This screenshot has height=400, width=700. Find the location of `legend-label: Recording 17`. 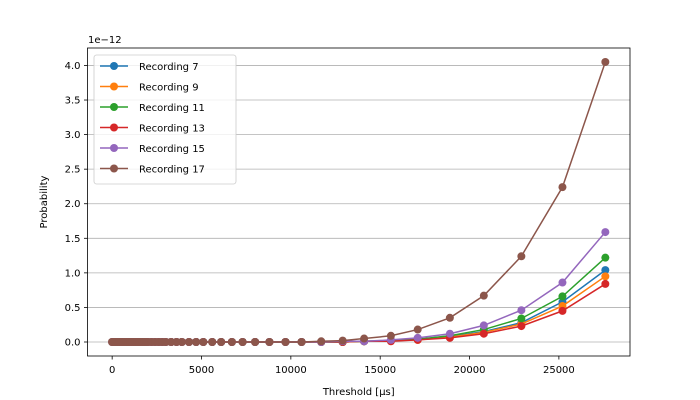

legend-label: Recording 17 is located at coordinates (172, 170).